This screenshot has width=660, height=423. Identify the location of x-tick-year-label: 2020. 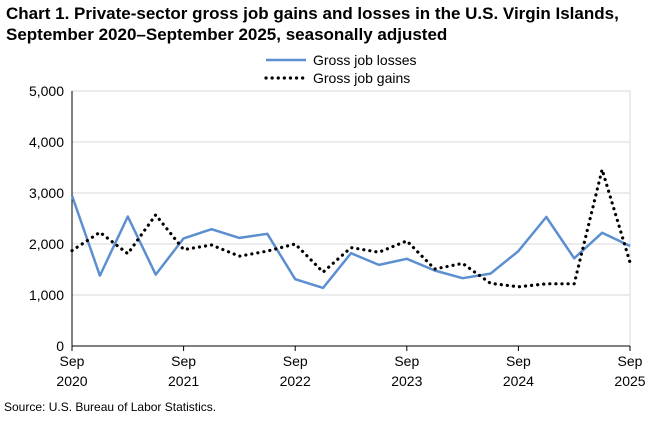
(71, 381).